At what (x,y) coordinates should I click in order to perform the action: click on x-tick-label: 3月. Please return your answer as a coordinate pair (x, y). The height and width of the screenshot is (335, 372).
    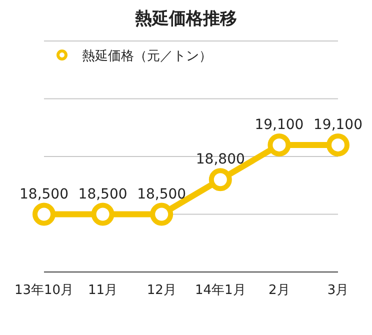
    Looking at the image, I should click on (338, 290).